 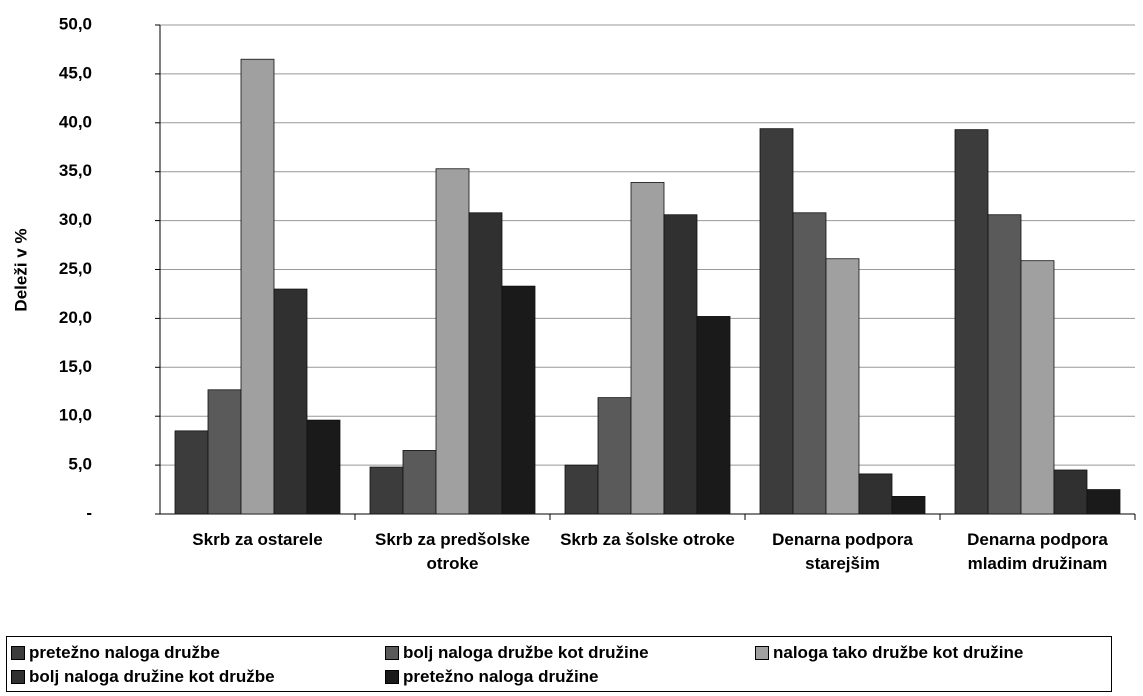 I want to click on y-tick-label: 25,0, so click(x=75, y=268).